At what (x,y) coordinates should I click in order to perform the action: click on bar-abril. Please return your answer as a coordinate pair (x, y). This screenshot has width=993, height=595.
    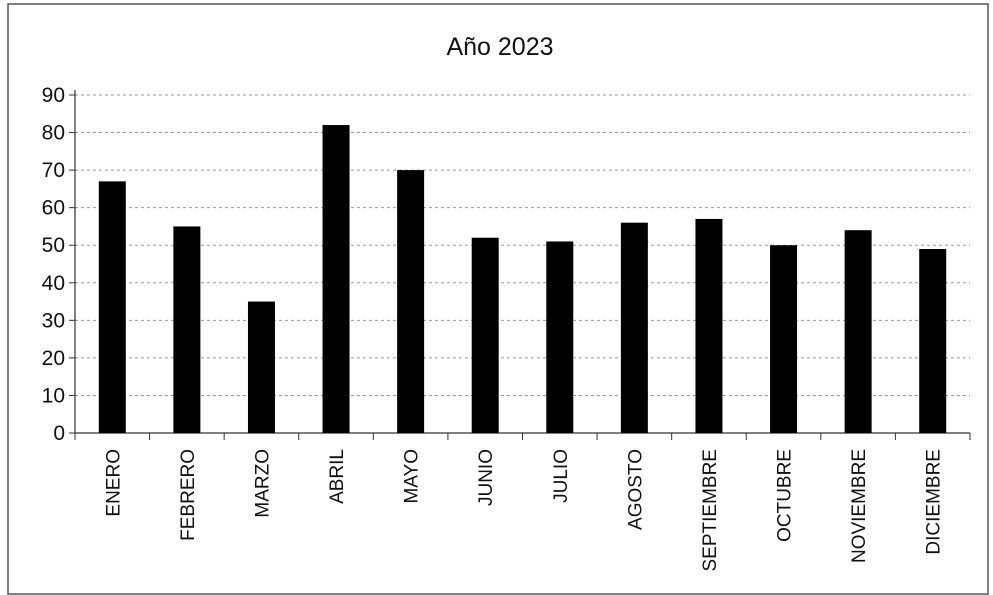
    Looking at the image, I should click on (336, 279).